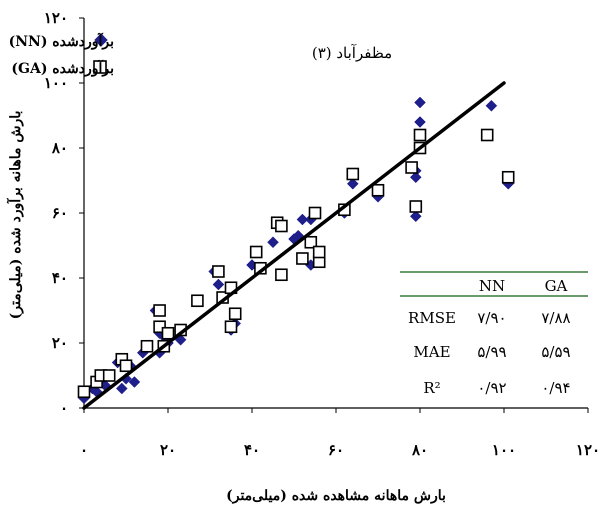 Image resolution: width=604 pixels, height=515 pixels. What do you see at coordinates (555, 318) in the screenshot?
I see `table-cell: ۷/۸۸` at bounding box center [555, 318].